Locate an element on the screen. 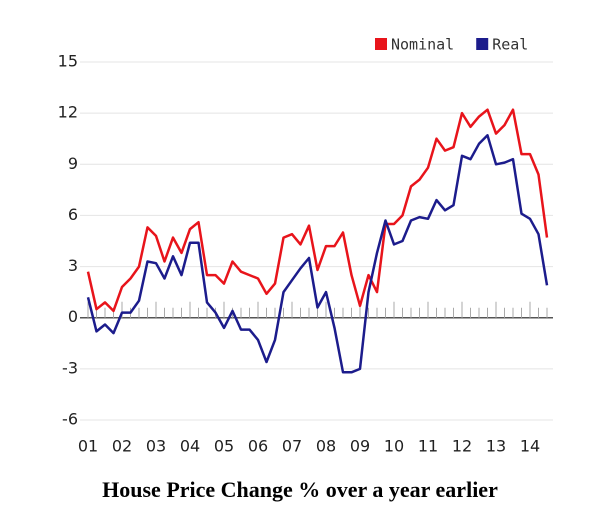  x-tick-label: 01 is located at coordinates (88, 446).